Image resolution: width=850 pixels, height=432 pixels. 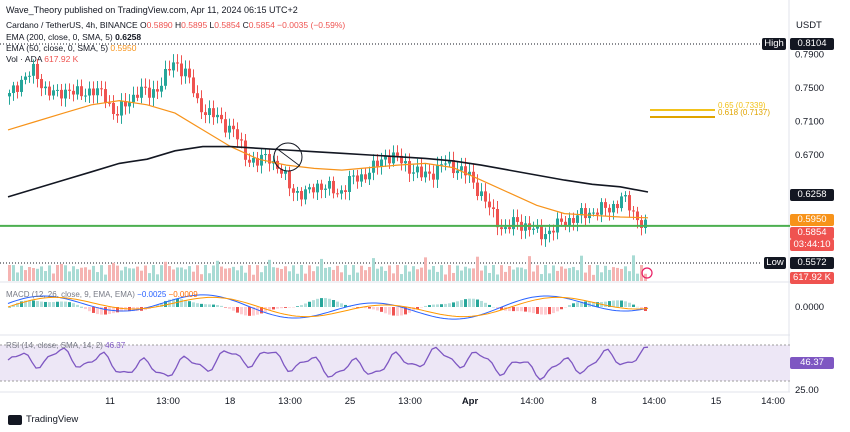 What do you see at coordinates (774, 44) in the screenshot?
I see `high-label-tag: High` at bounding box center [774, 44].